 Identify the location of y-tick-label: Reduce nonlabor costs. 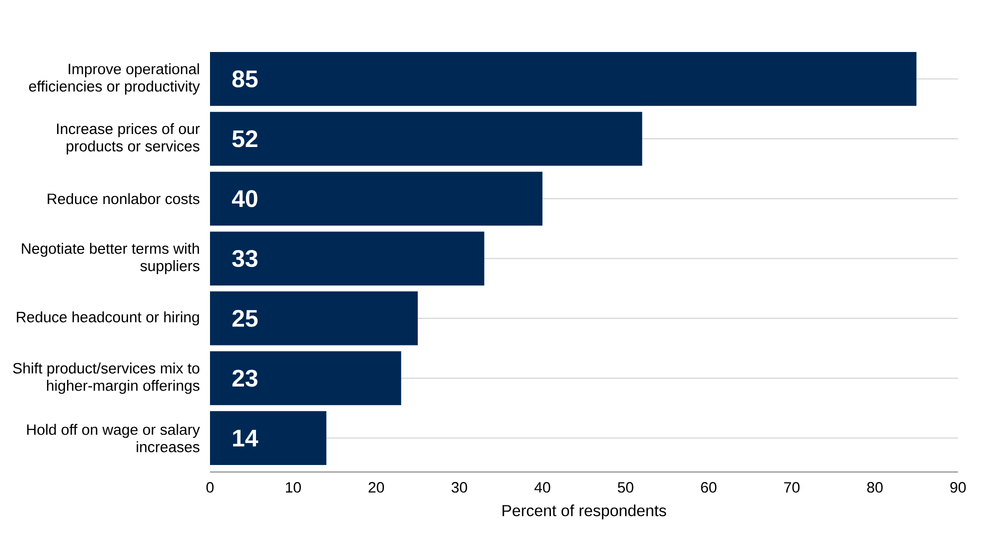
(124, 198).